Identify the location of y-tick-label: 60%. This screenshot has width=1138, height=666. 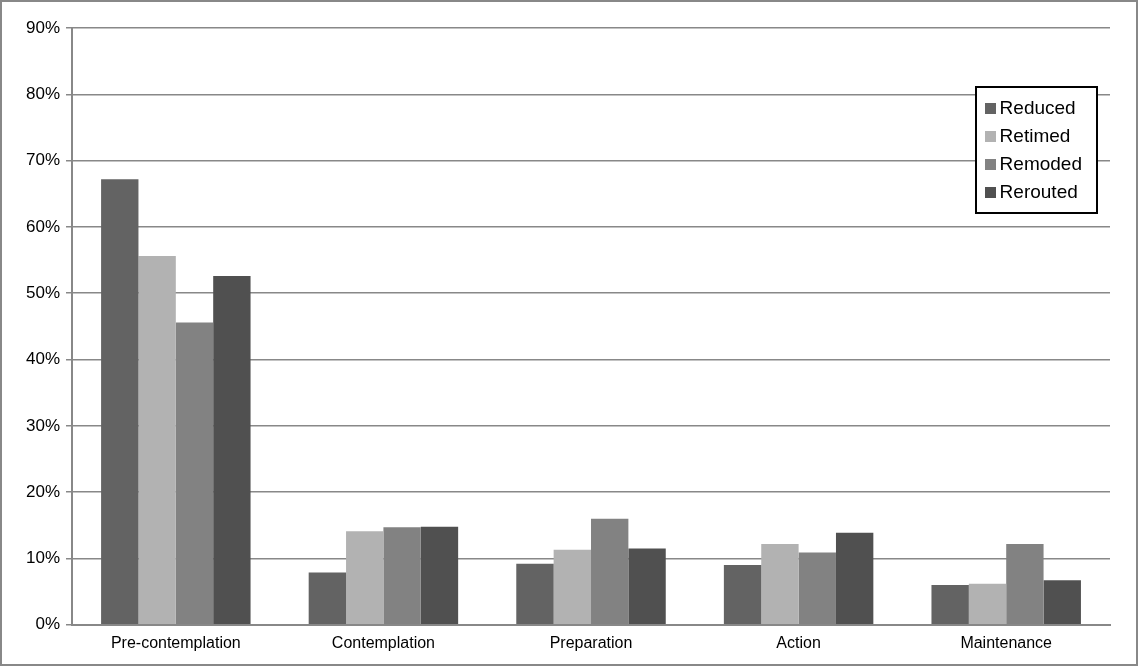
(43, 226).